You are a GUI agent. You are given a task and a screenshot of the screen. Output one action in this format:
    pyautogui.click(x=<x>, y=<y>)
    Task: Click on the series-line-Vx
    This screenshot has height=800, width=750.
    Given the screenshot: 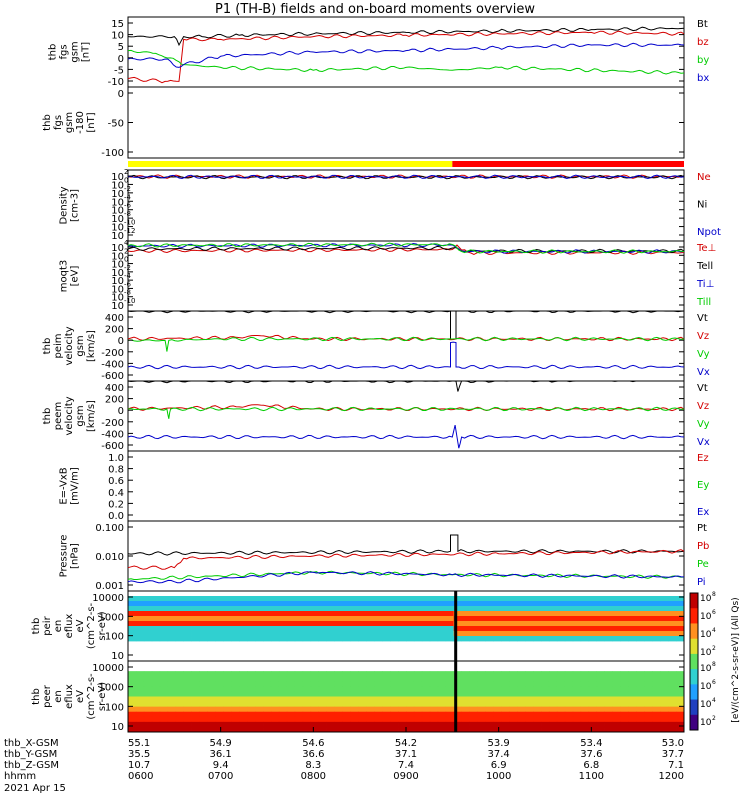 What is the action you would take?
    pyautogui.click(x=406, y=436)
    